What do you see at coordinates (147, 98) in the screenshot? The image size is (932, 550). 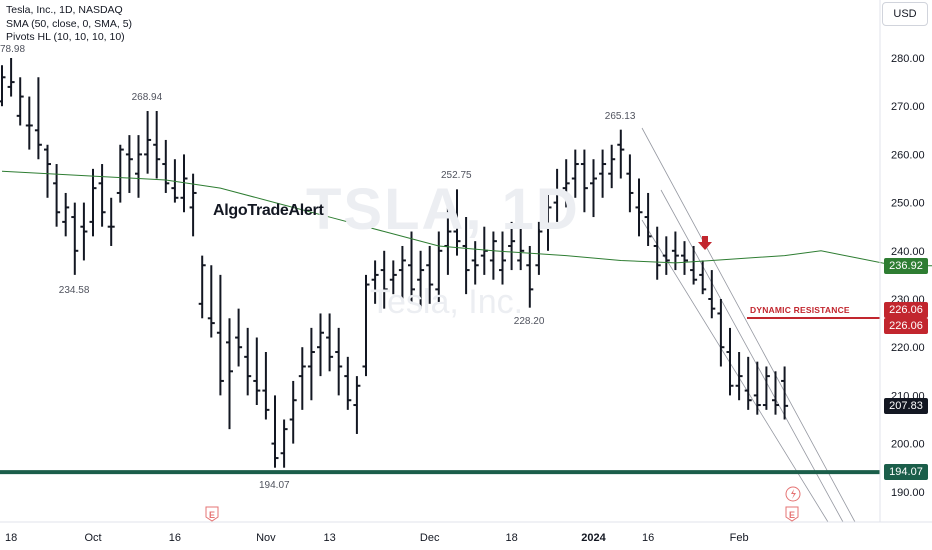 I see `pivot-label: 268.94` at bounding box center [147, 98].